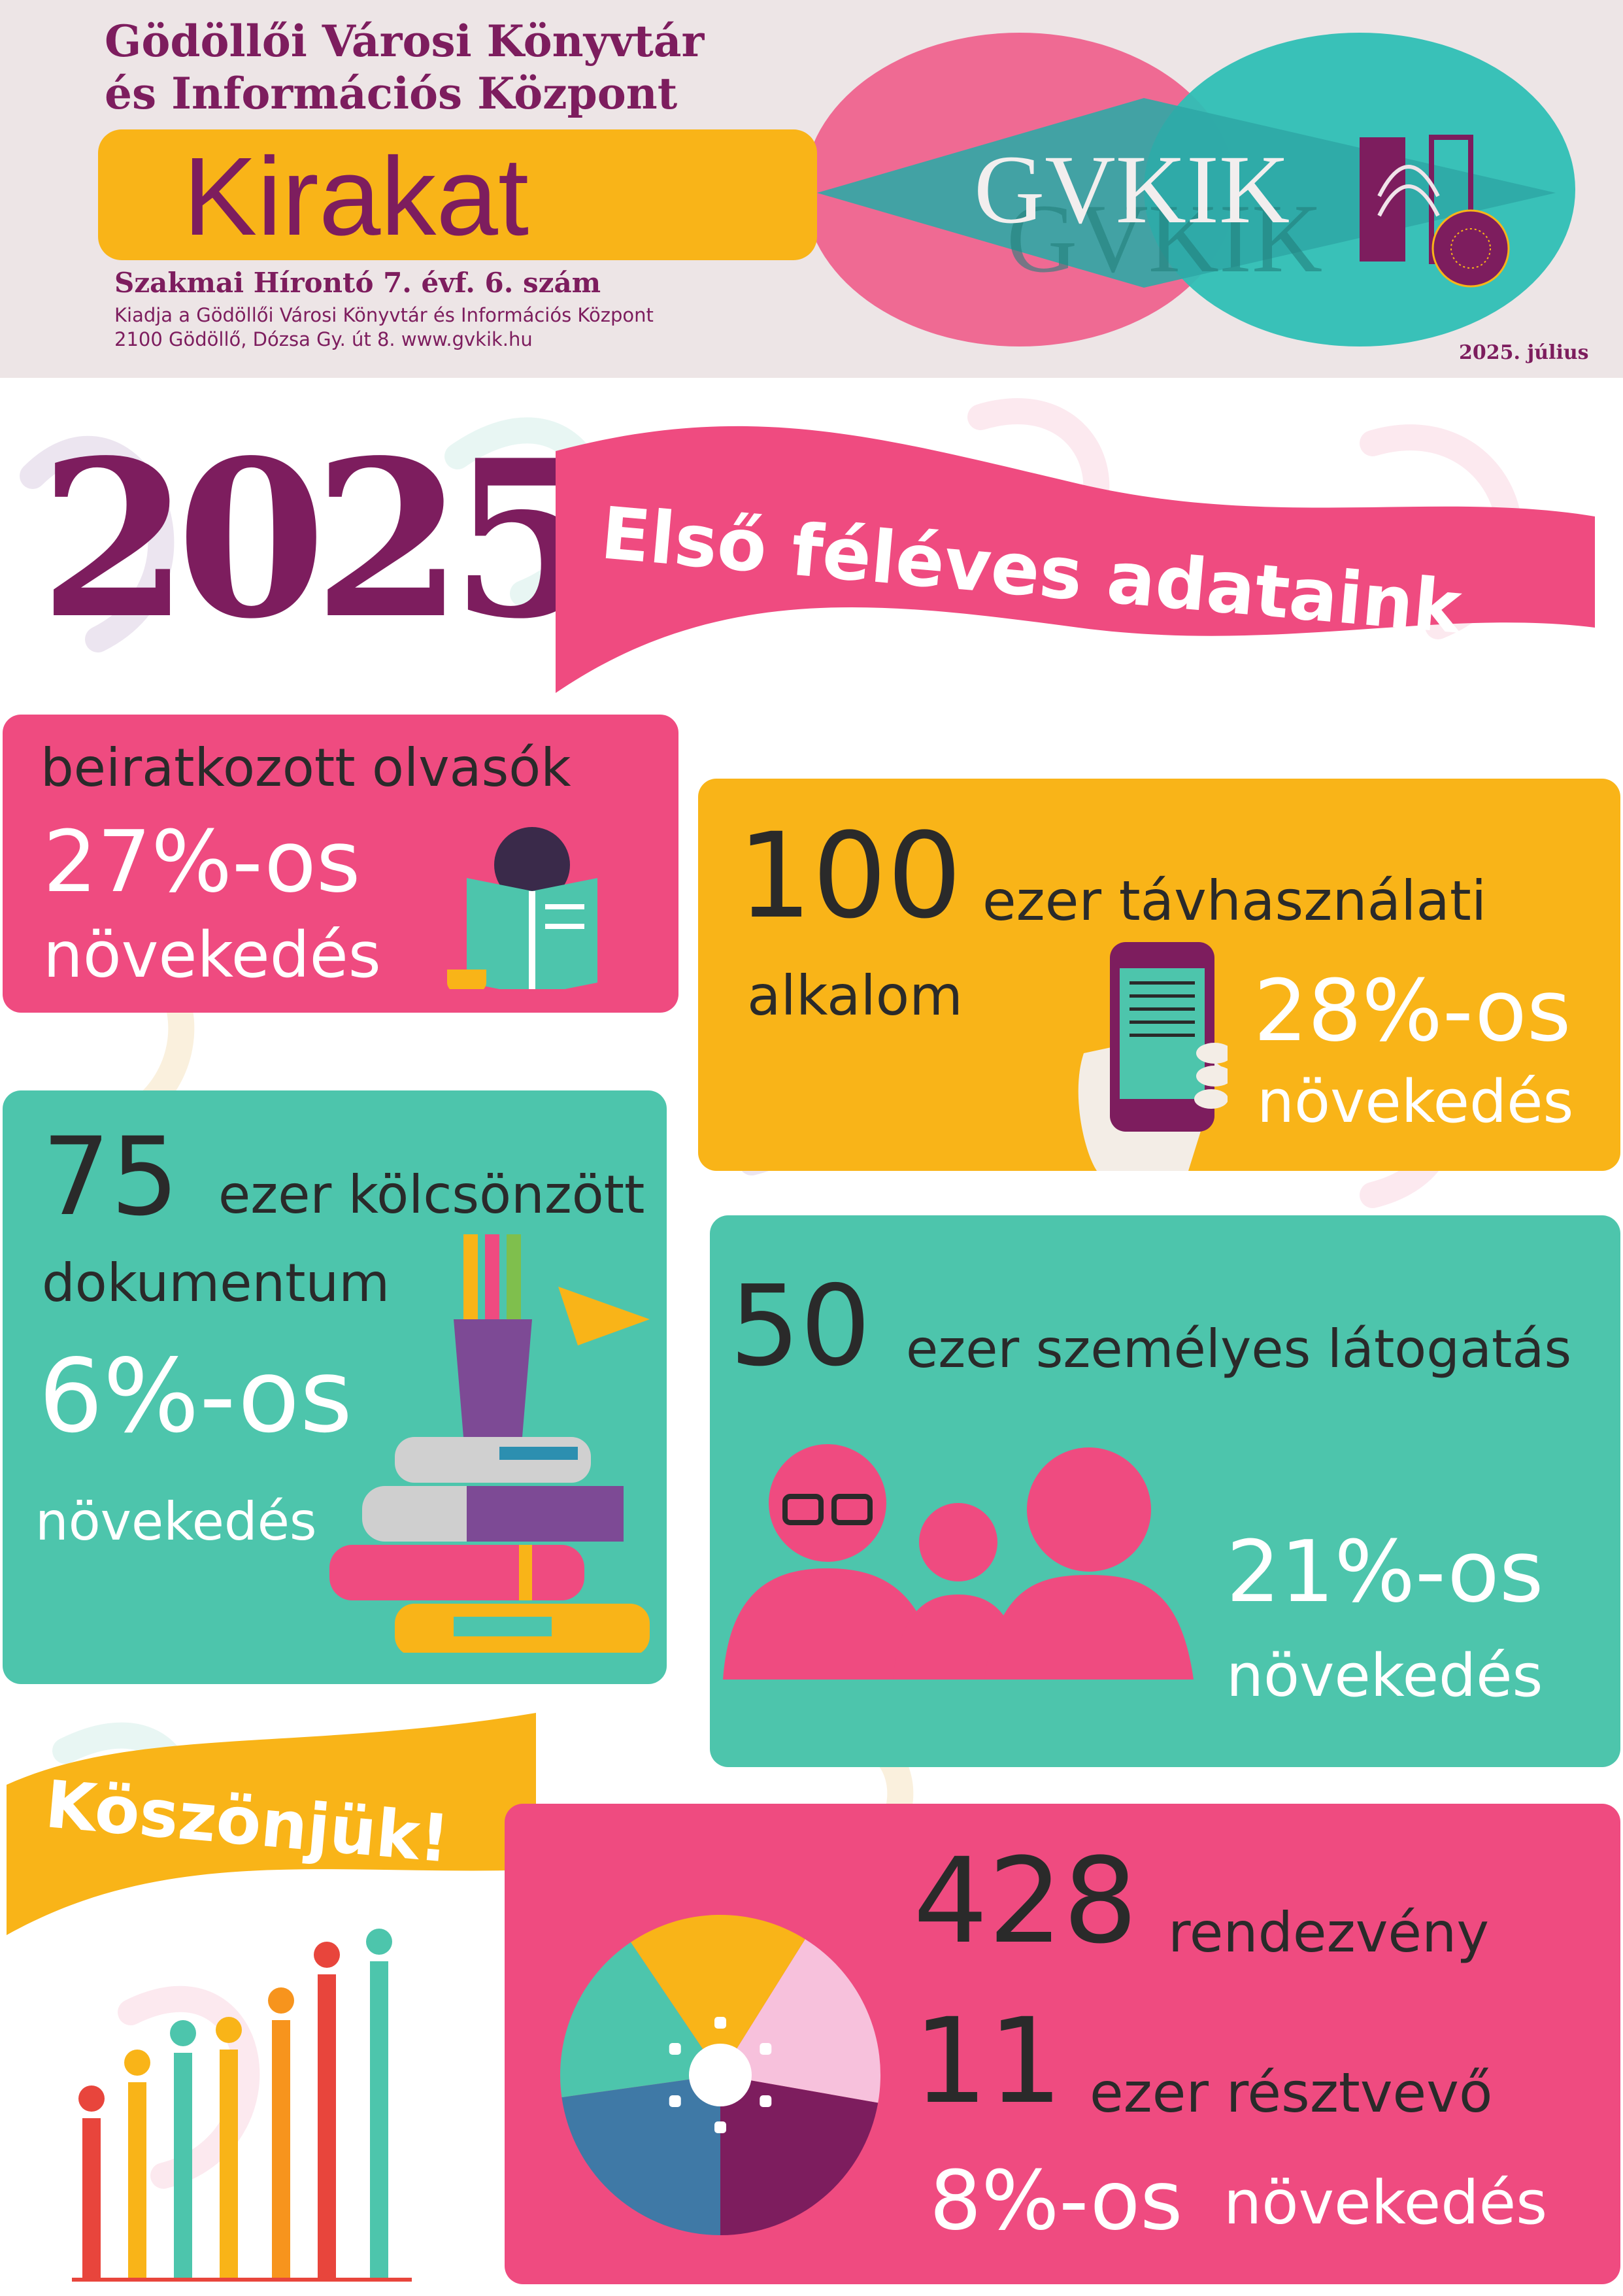 This screenshot has height=2296, width=1623. Describe the element at coordinates (1234, 901) in the screenshot. I see `remote-label-1: ezer távhasználati` at that location.